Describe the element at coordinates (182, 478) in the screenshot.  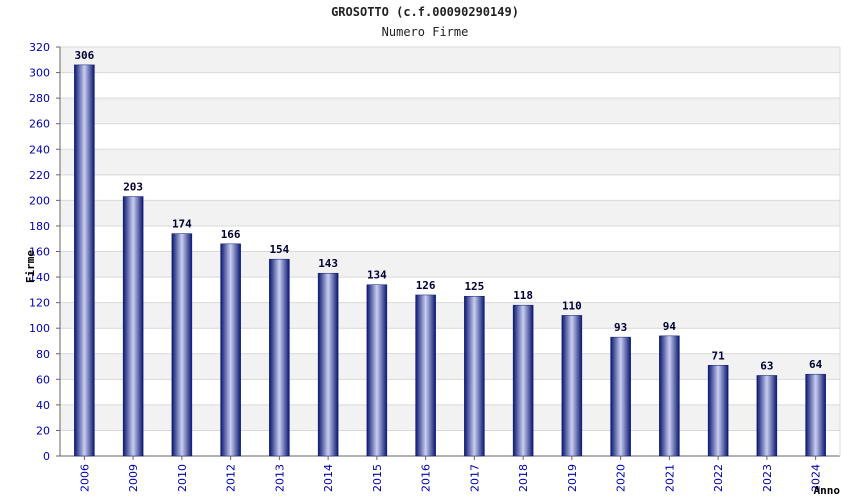
I see `x-tick-label-2010: 2010` at that location.